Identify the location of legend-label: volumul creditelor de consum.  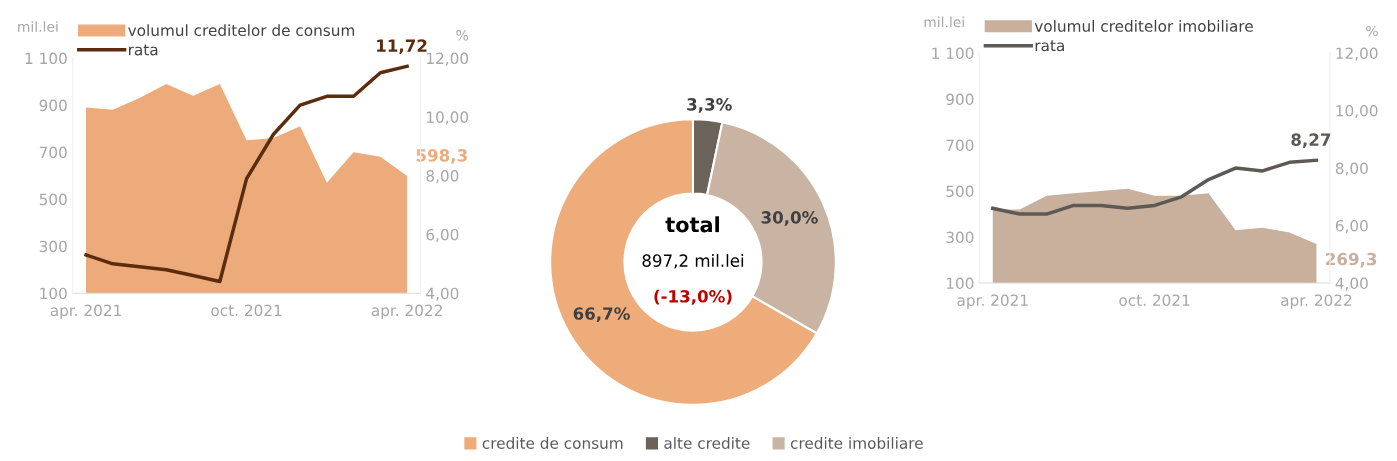
(241, 30).